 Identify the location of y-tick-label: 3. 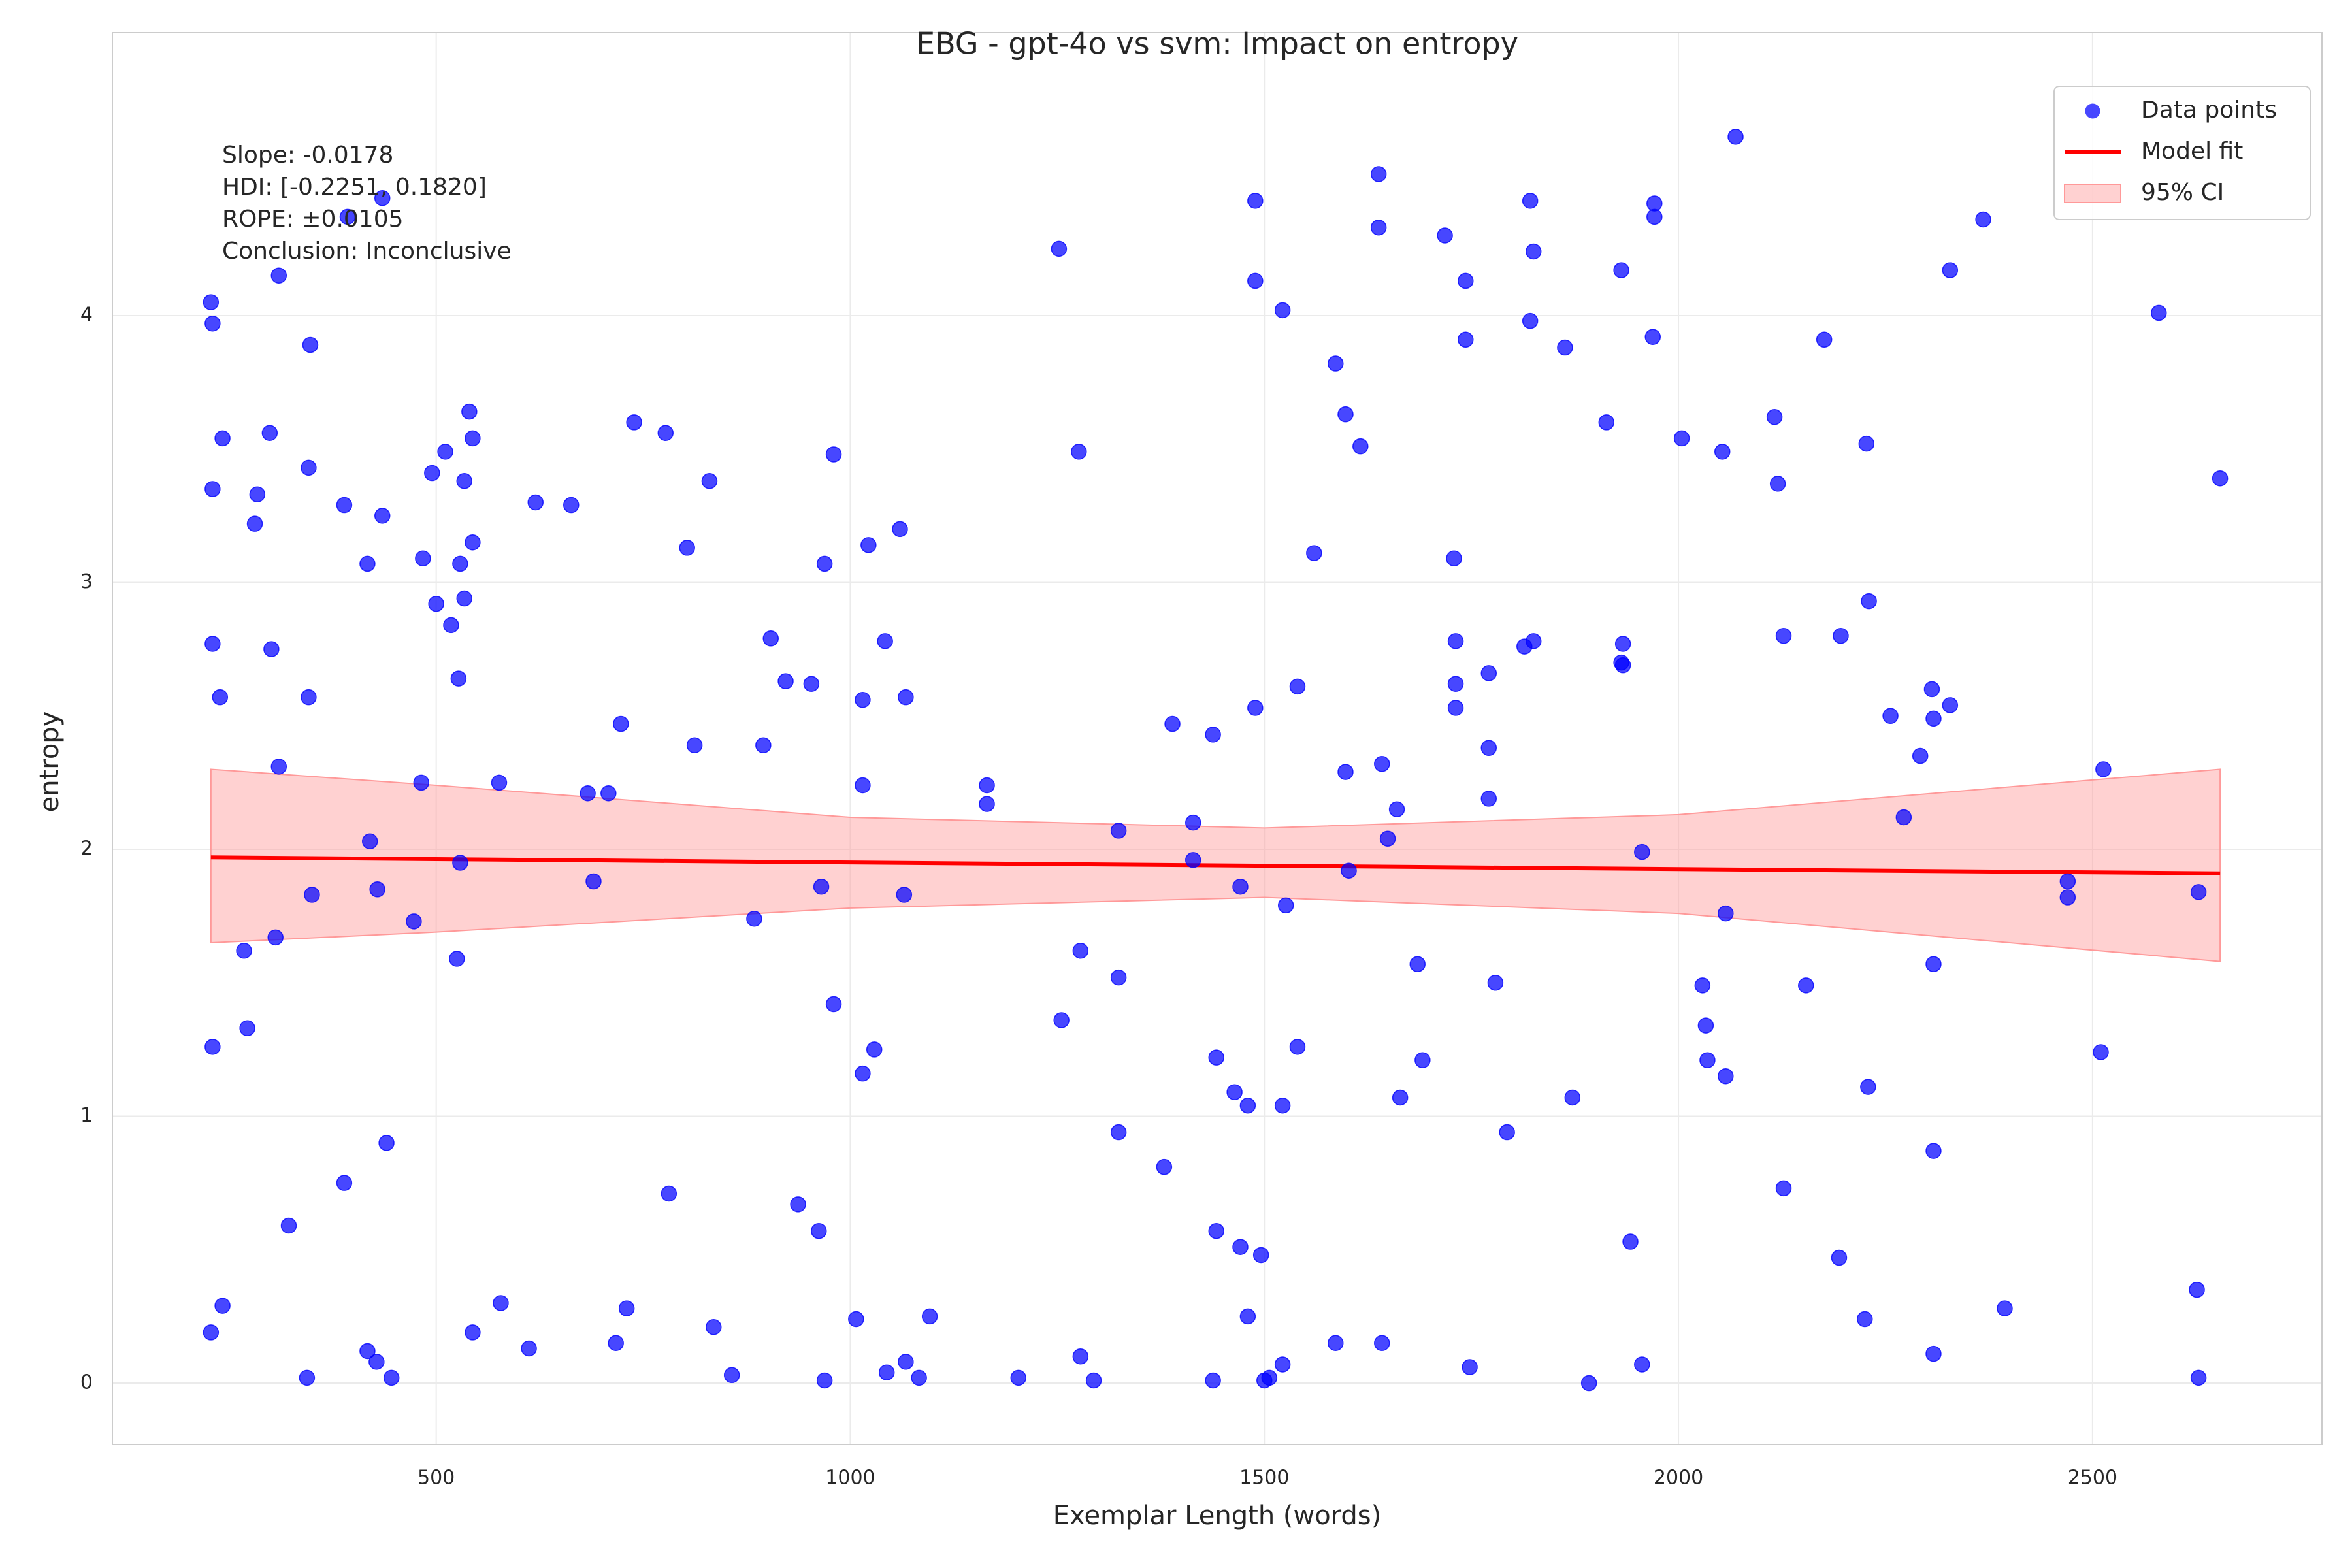
(86, 581).